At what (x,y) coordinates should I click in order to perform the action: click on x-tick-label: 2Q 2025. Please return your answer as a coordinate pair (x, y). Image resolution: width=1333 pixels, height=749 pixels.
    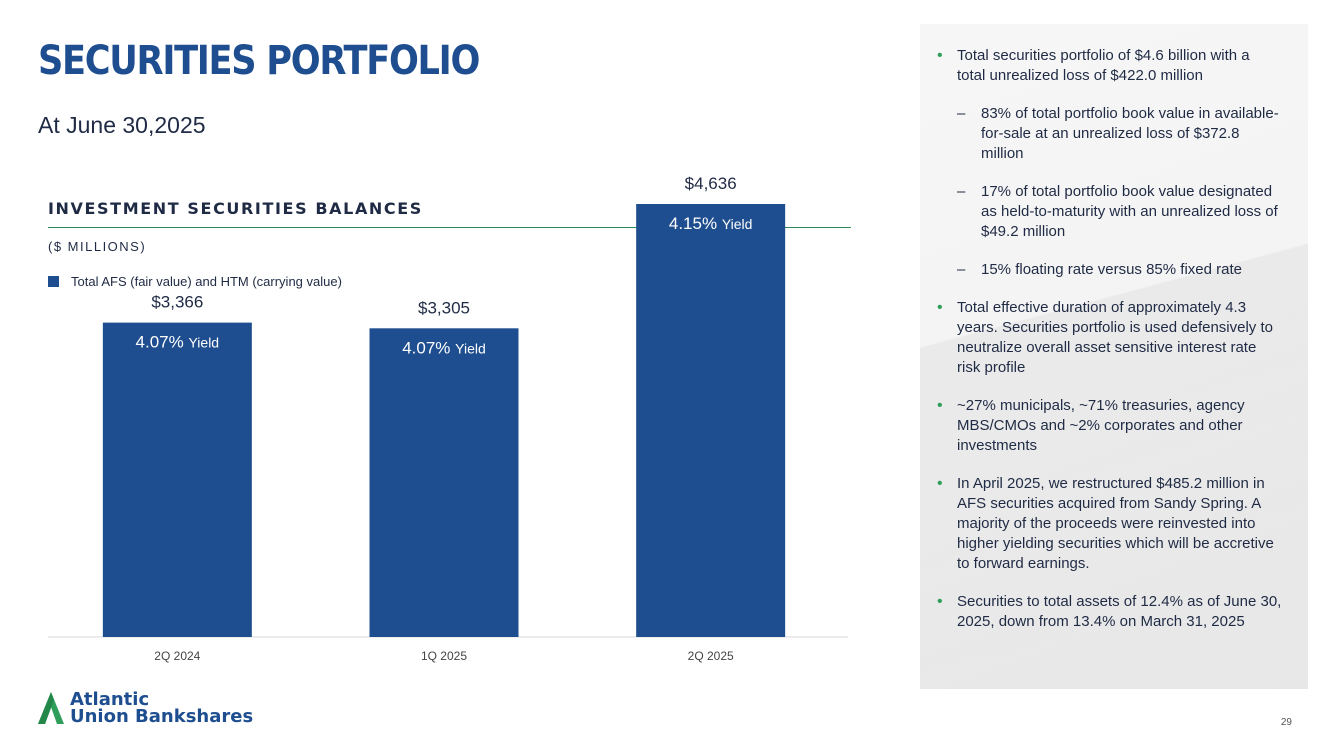
    Looking at the image, I should click on (711, 656).